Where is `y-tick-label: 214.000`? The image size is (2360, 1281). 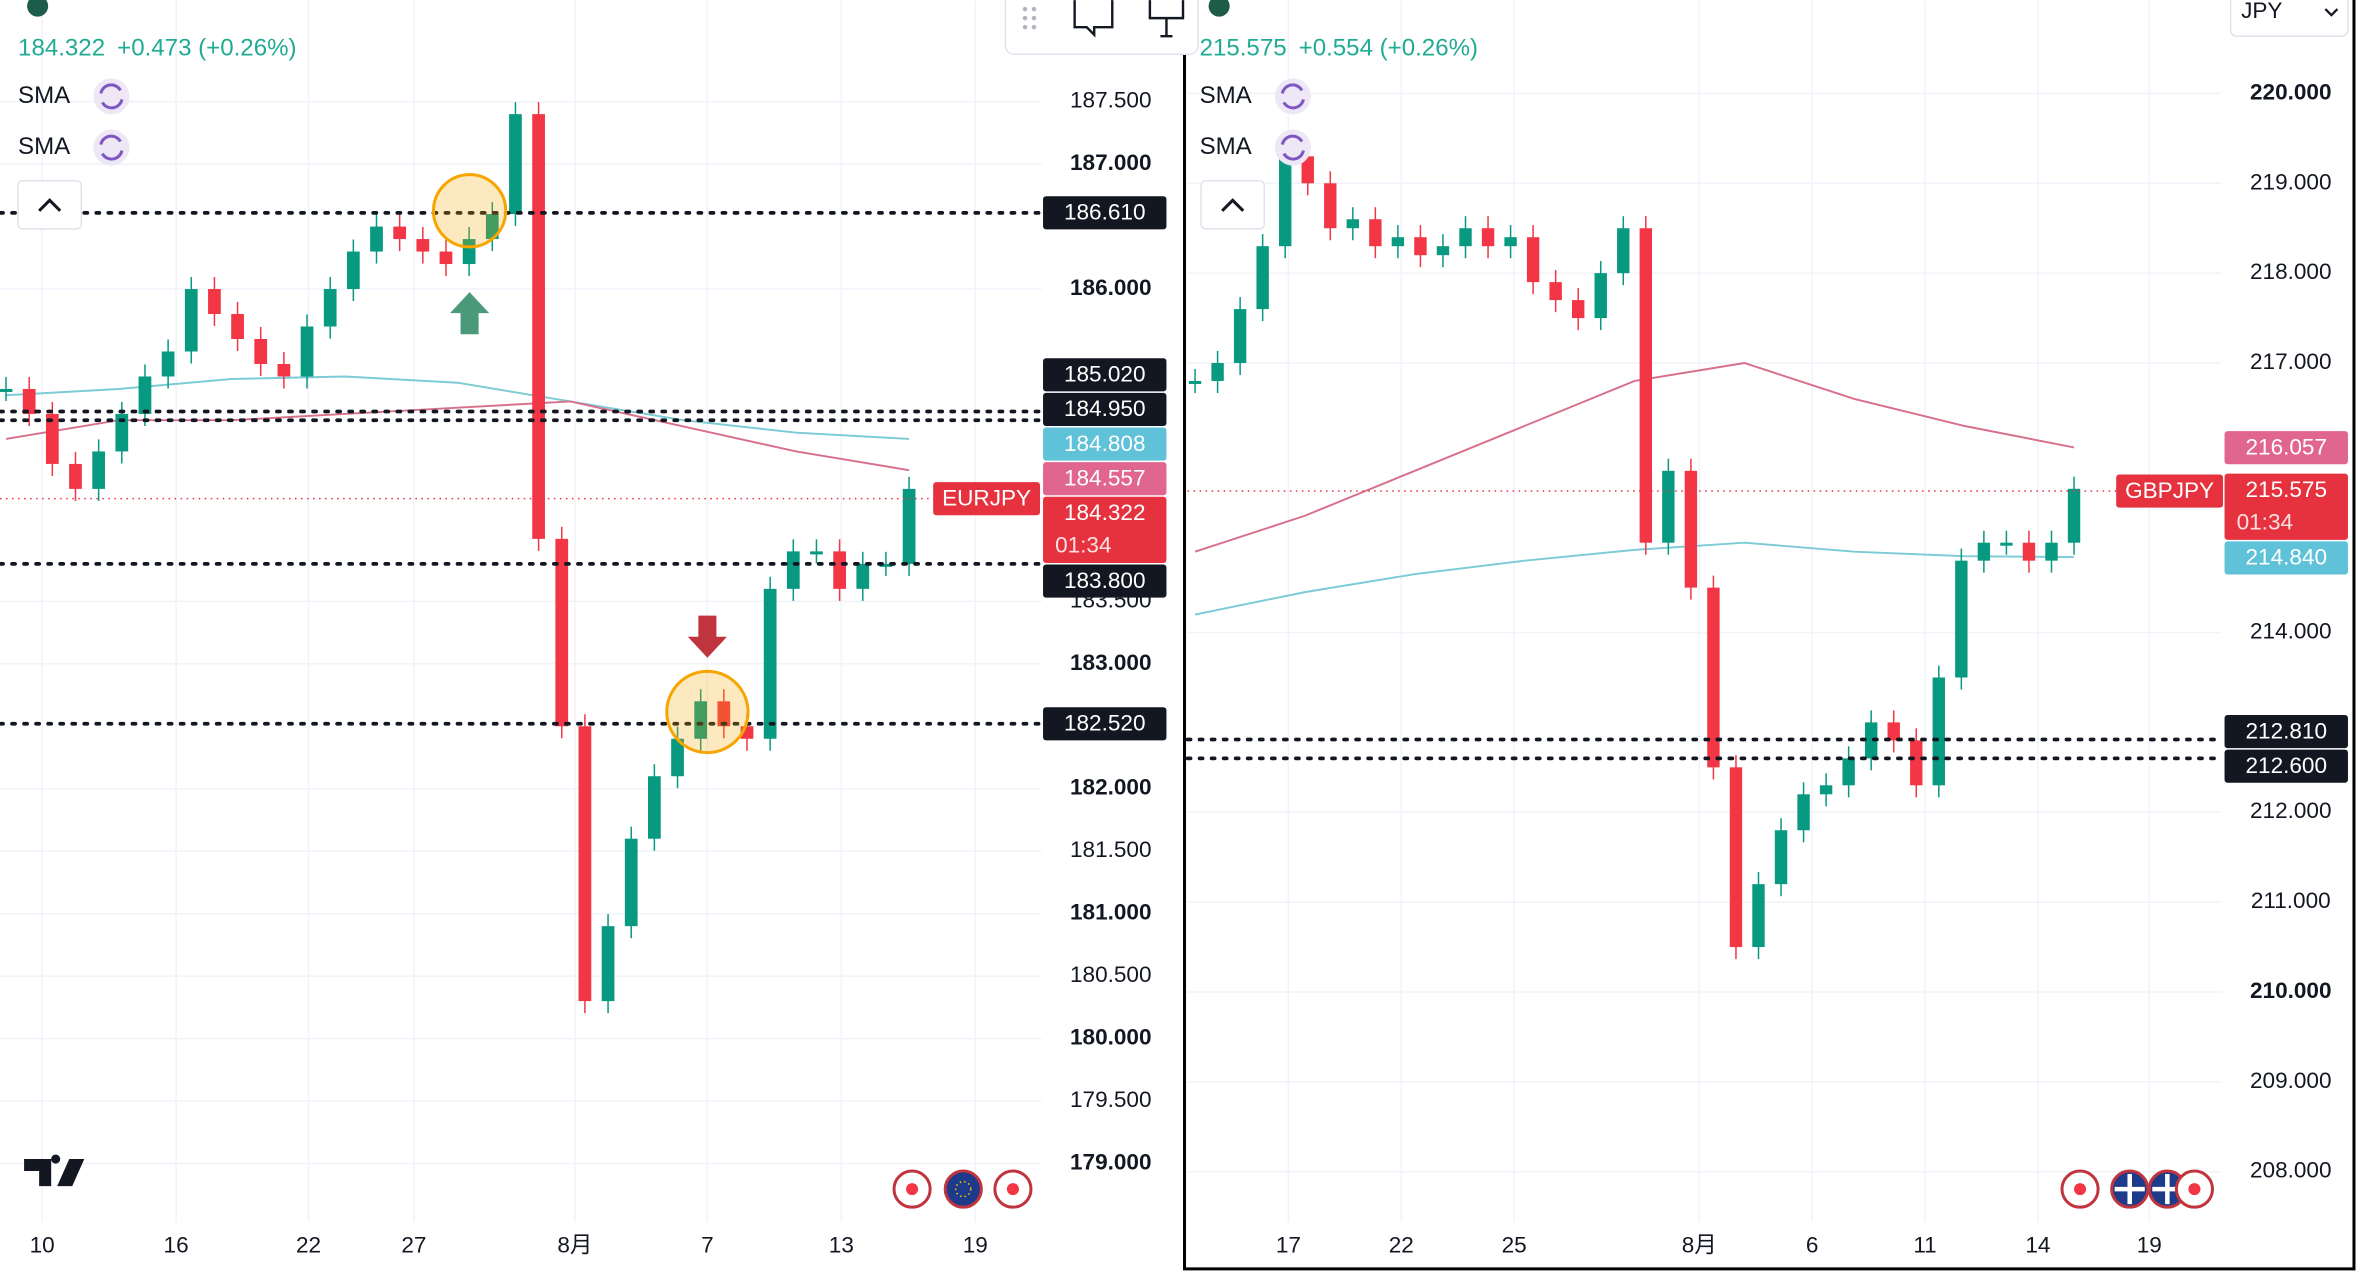 y-tick-label: 214.000 is located at coordinates (2291, 631).